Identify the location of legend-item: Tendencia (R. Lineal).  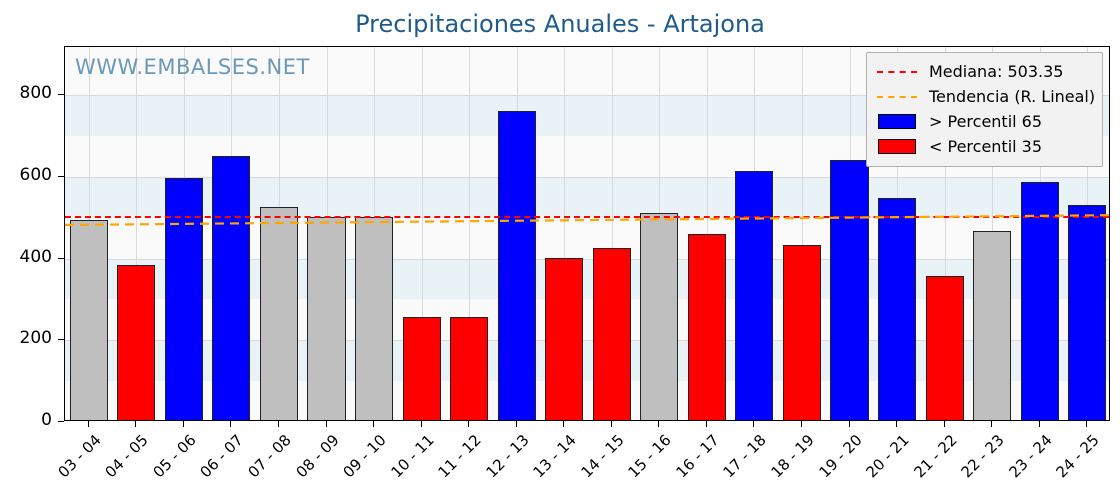
(985, 96).